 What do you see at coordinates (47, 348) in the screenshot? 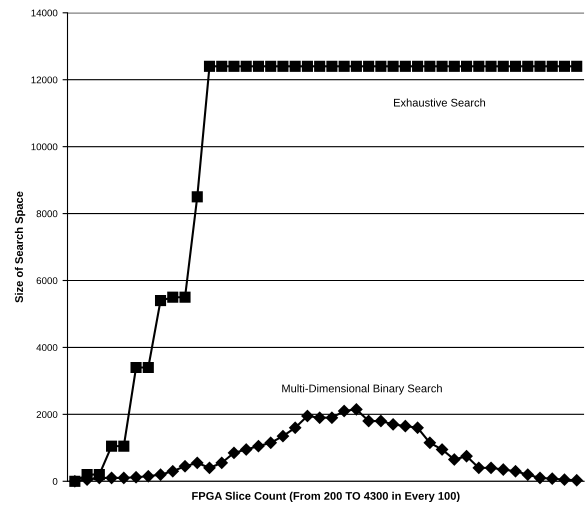
I see `y-tick-label: 4000` at bounding box center [47, 348].